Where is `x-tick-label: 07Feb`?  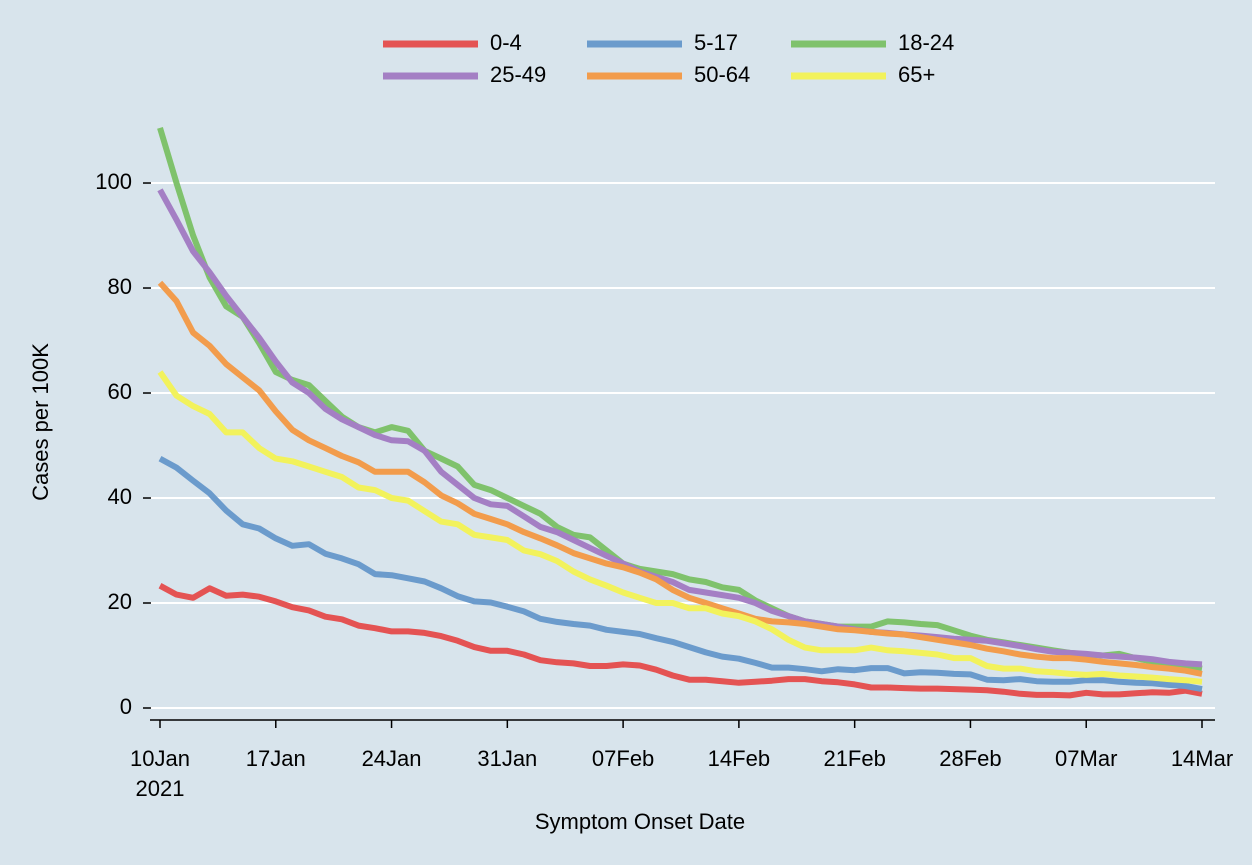 x-tick-label: 07Feb is located at coordinates (623, 758).